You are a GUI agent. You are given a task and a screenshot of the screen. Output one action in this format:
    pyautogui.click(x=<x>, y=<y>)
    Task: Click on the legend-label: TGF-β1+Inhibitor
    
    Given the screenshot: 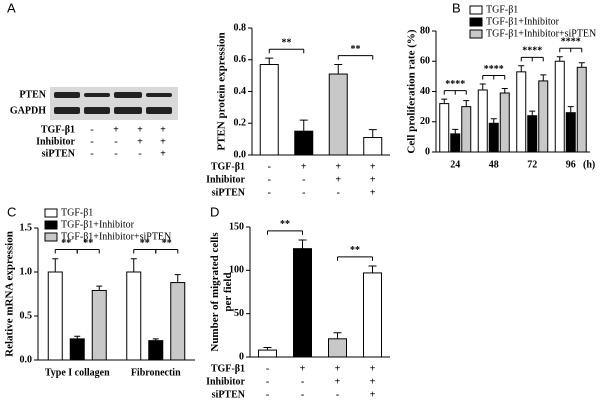 What is the action you would take?
    pyautogui.click(x=98, y=224)
    